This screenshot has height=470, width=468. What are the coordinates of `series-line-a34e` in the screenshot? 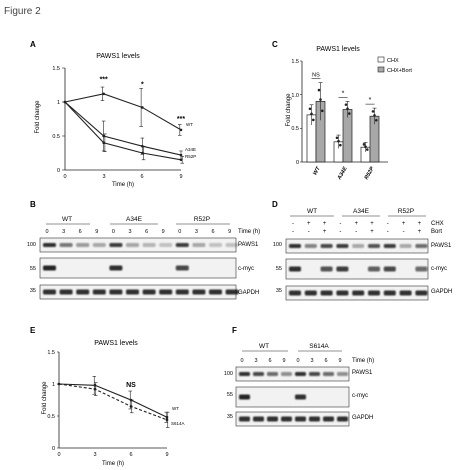 It's located at (123, 128).